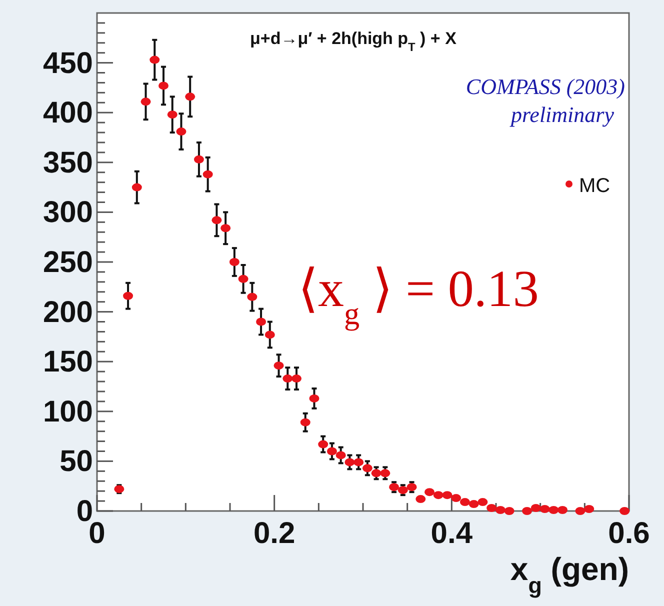  Describe the element at coordinates (354, 41) in the screenshot. I see `annotation: μ+d→μ′ + 2h(high p$_{T}$) + X` at that location.